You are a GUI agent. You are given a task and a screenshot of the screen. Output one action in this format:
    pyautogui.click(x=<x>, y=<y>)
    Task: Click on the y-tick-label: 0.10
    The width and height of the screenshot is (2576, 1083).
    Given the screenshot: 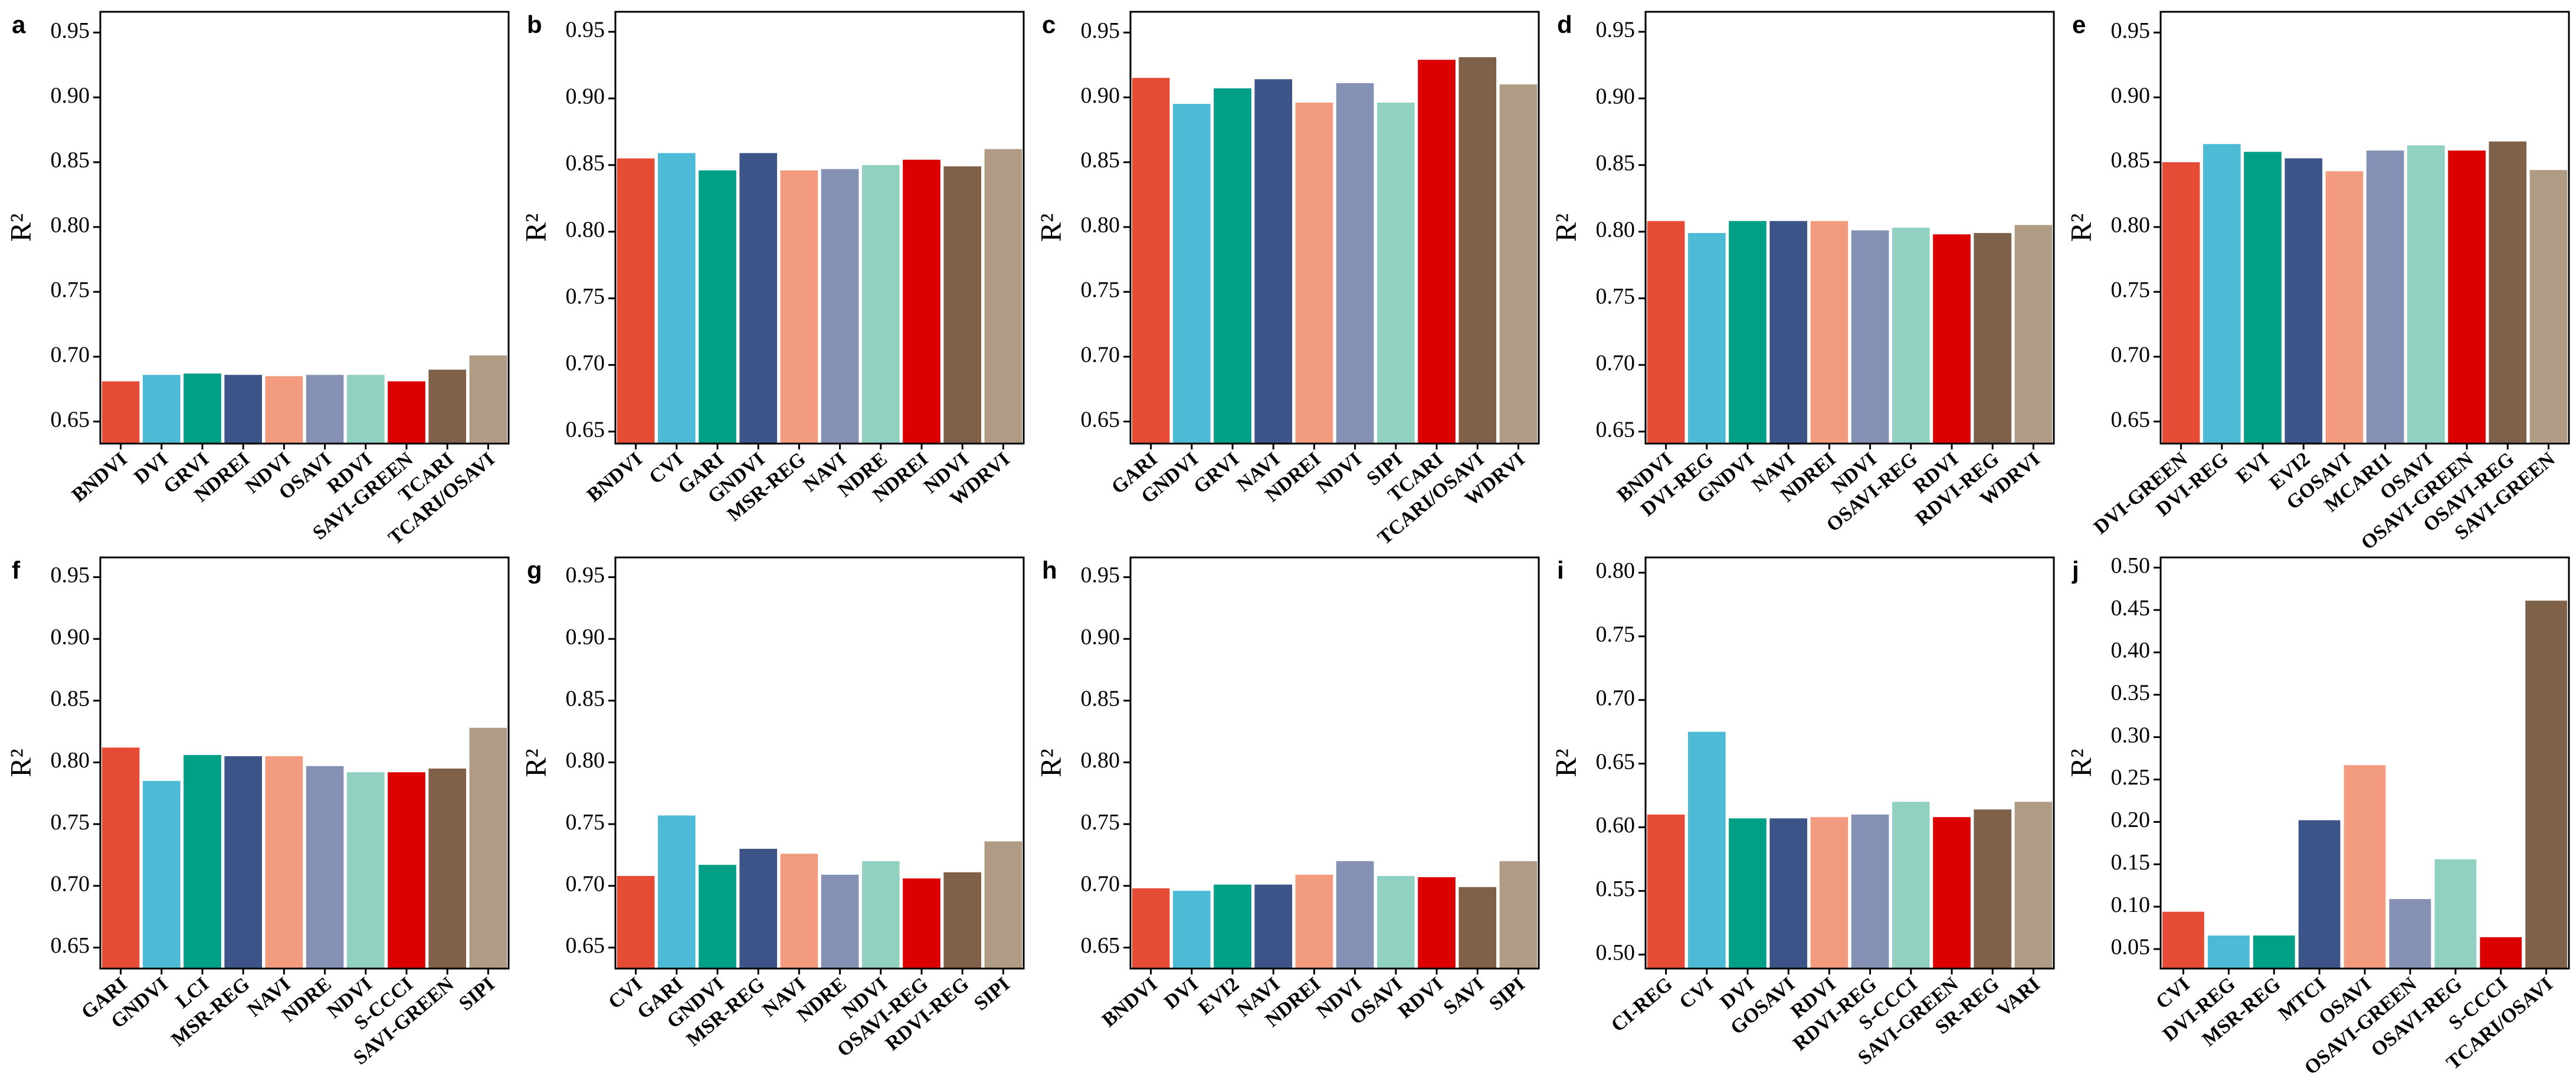 What is the action you would take?
    pyautogui.click(x=2131, y=905)
    